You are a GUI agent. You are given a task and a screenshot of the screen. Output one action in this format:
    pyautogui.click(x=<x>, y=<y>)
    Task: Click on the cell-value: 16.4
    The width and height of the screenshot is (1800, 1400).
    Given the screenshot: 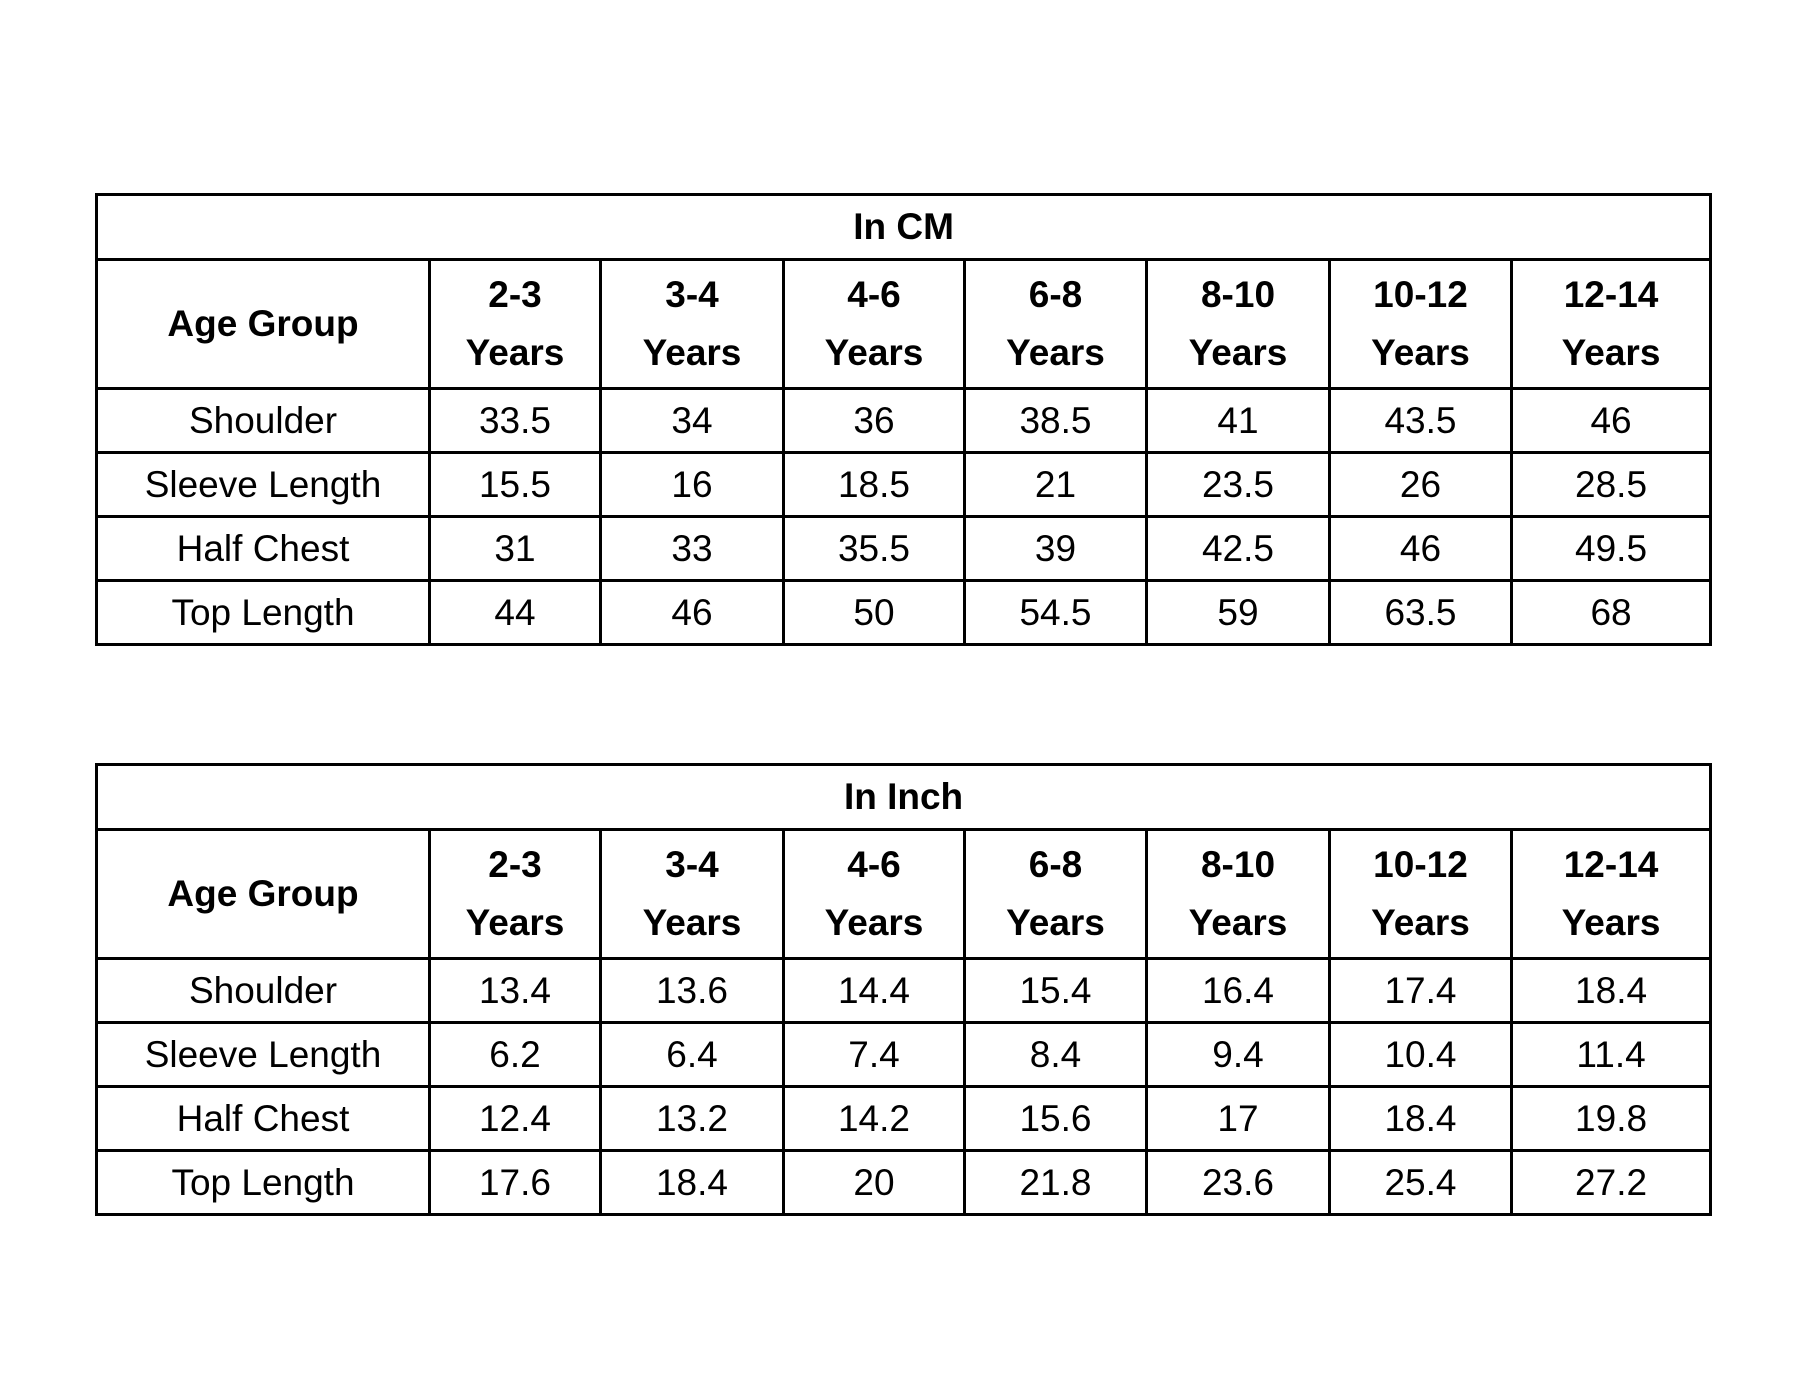 What is the action you would take?
    pyautogui.click(x=1238, y=990)
    